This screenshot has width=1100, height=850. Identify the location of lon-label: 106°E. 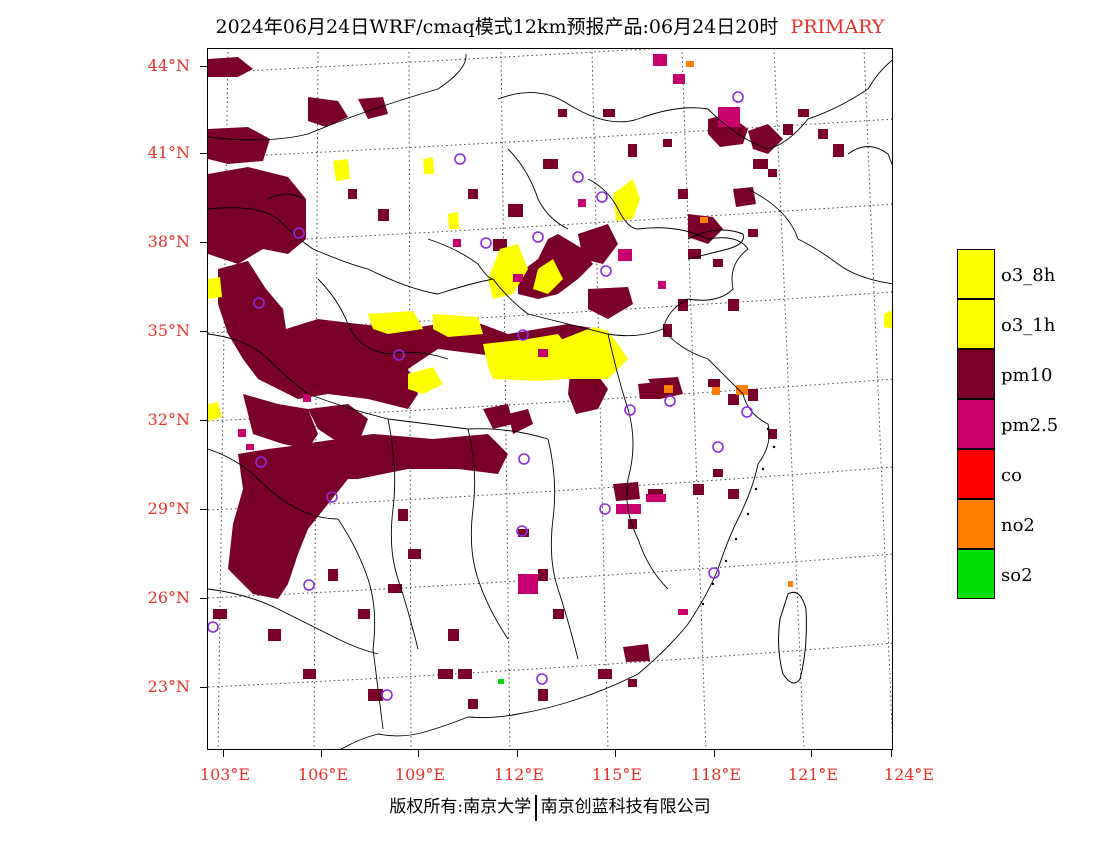
(323, 774).